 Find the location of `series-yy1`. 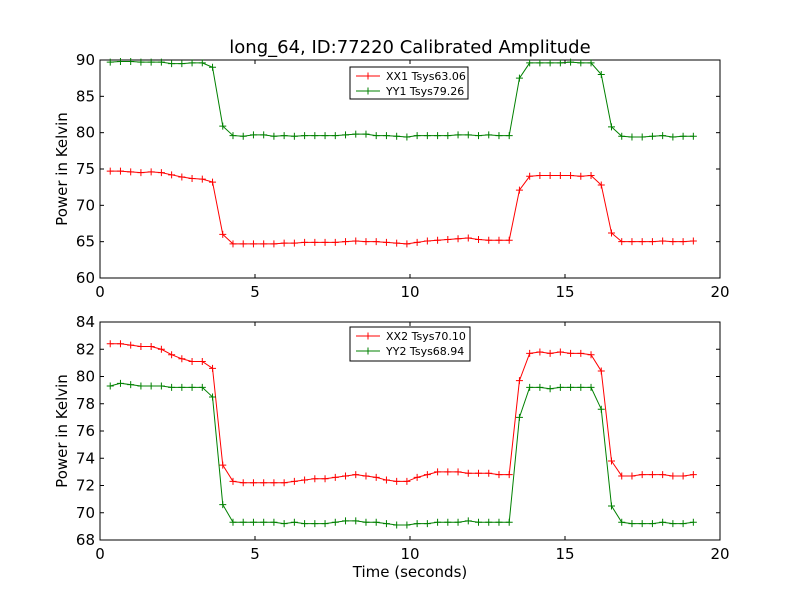

series-yy1 is located at coordinates (401, 99).